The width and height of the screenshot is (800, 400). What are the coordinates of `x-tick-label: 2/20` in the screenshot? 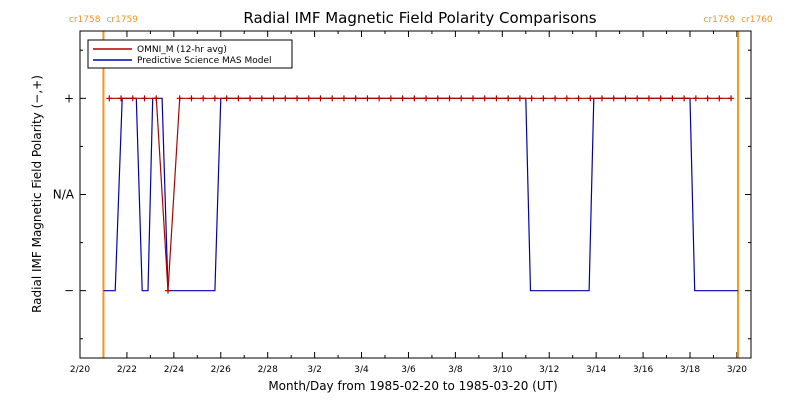 It's located at (80, 370).